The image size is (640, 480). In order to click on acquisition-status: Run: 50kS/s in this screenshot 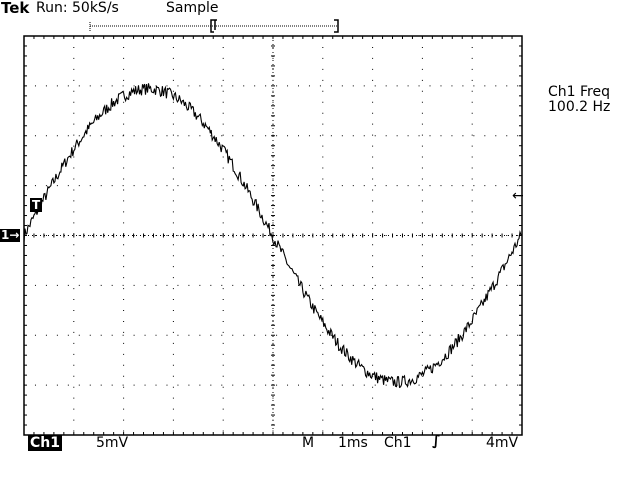, I will do `click(77, 8)`.